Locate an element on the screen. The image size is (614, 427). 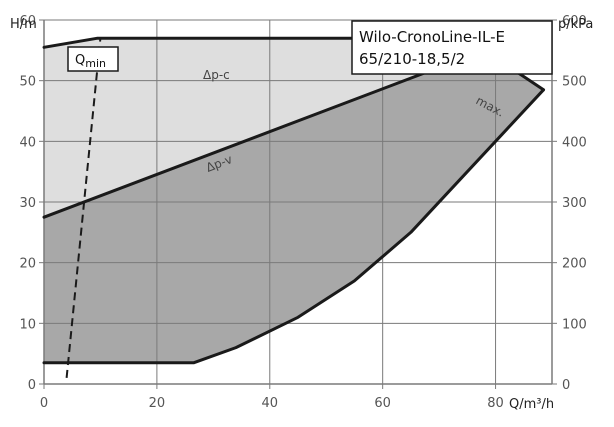
x-tick-label: 80 is located at coordinates (495, 403).